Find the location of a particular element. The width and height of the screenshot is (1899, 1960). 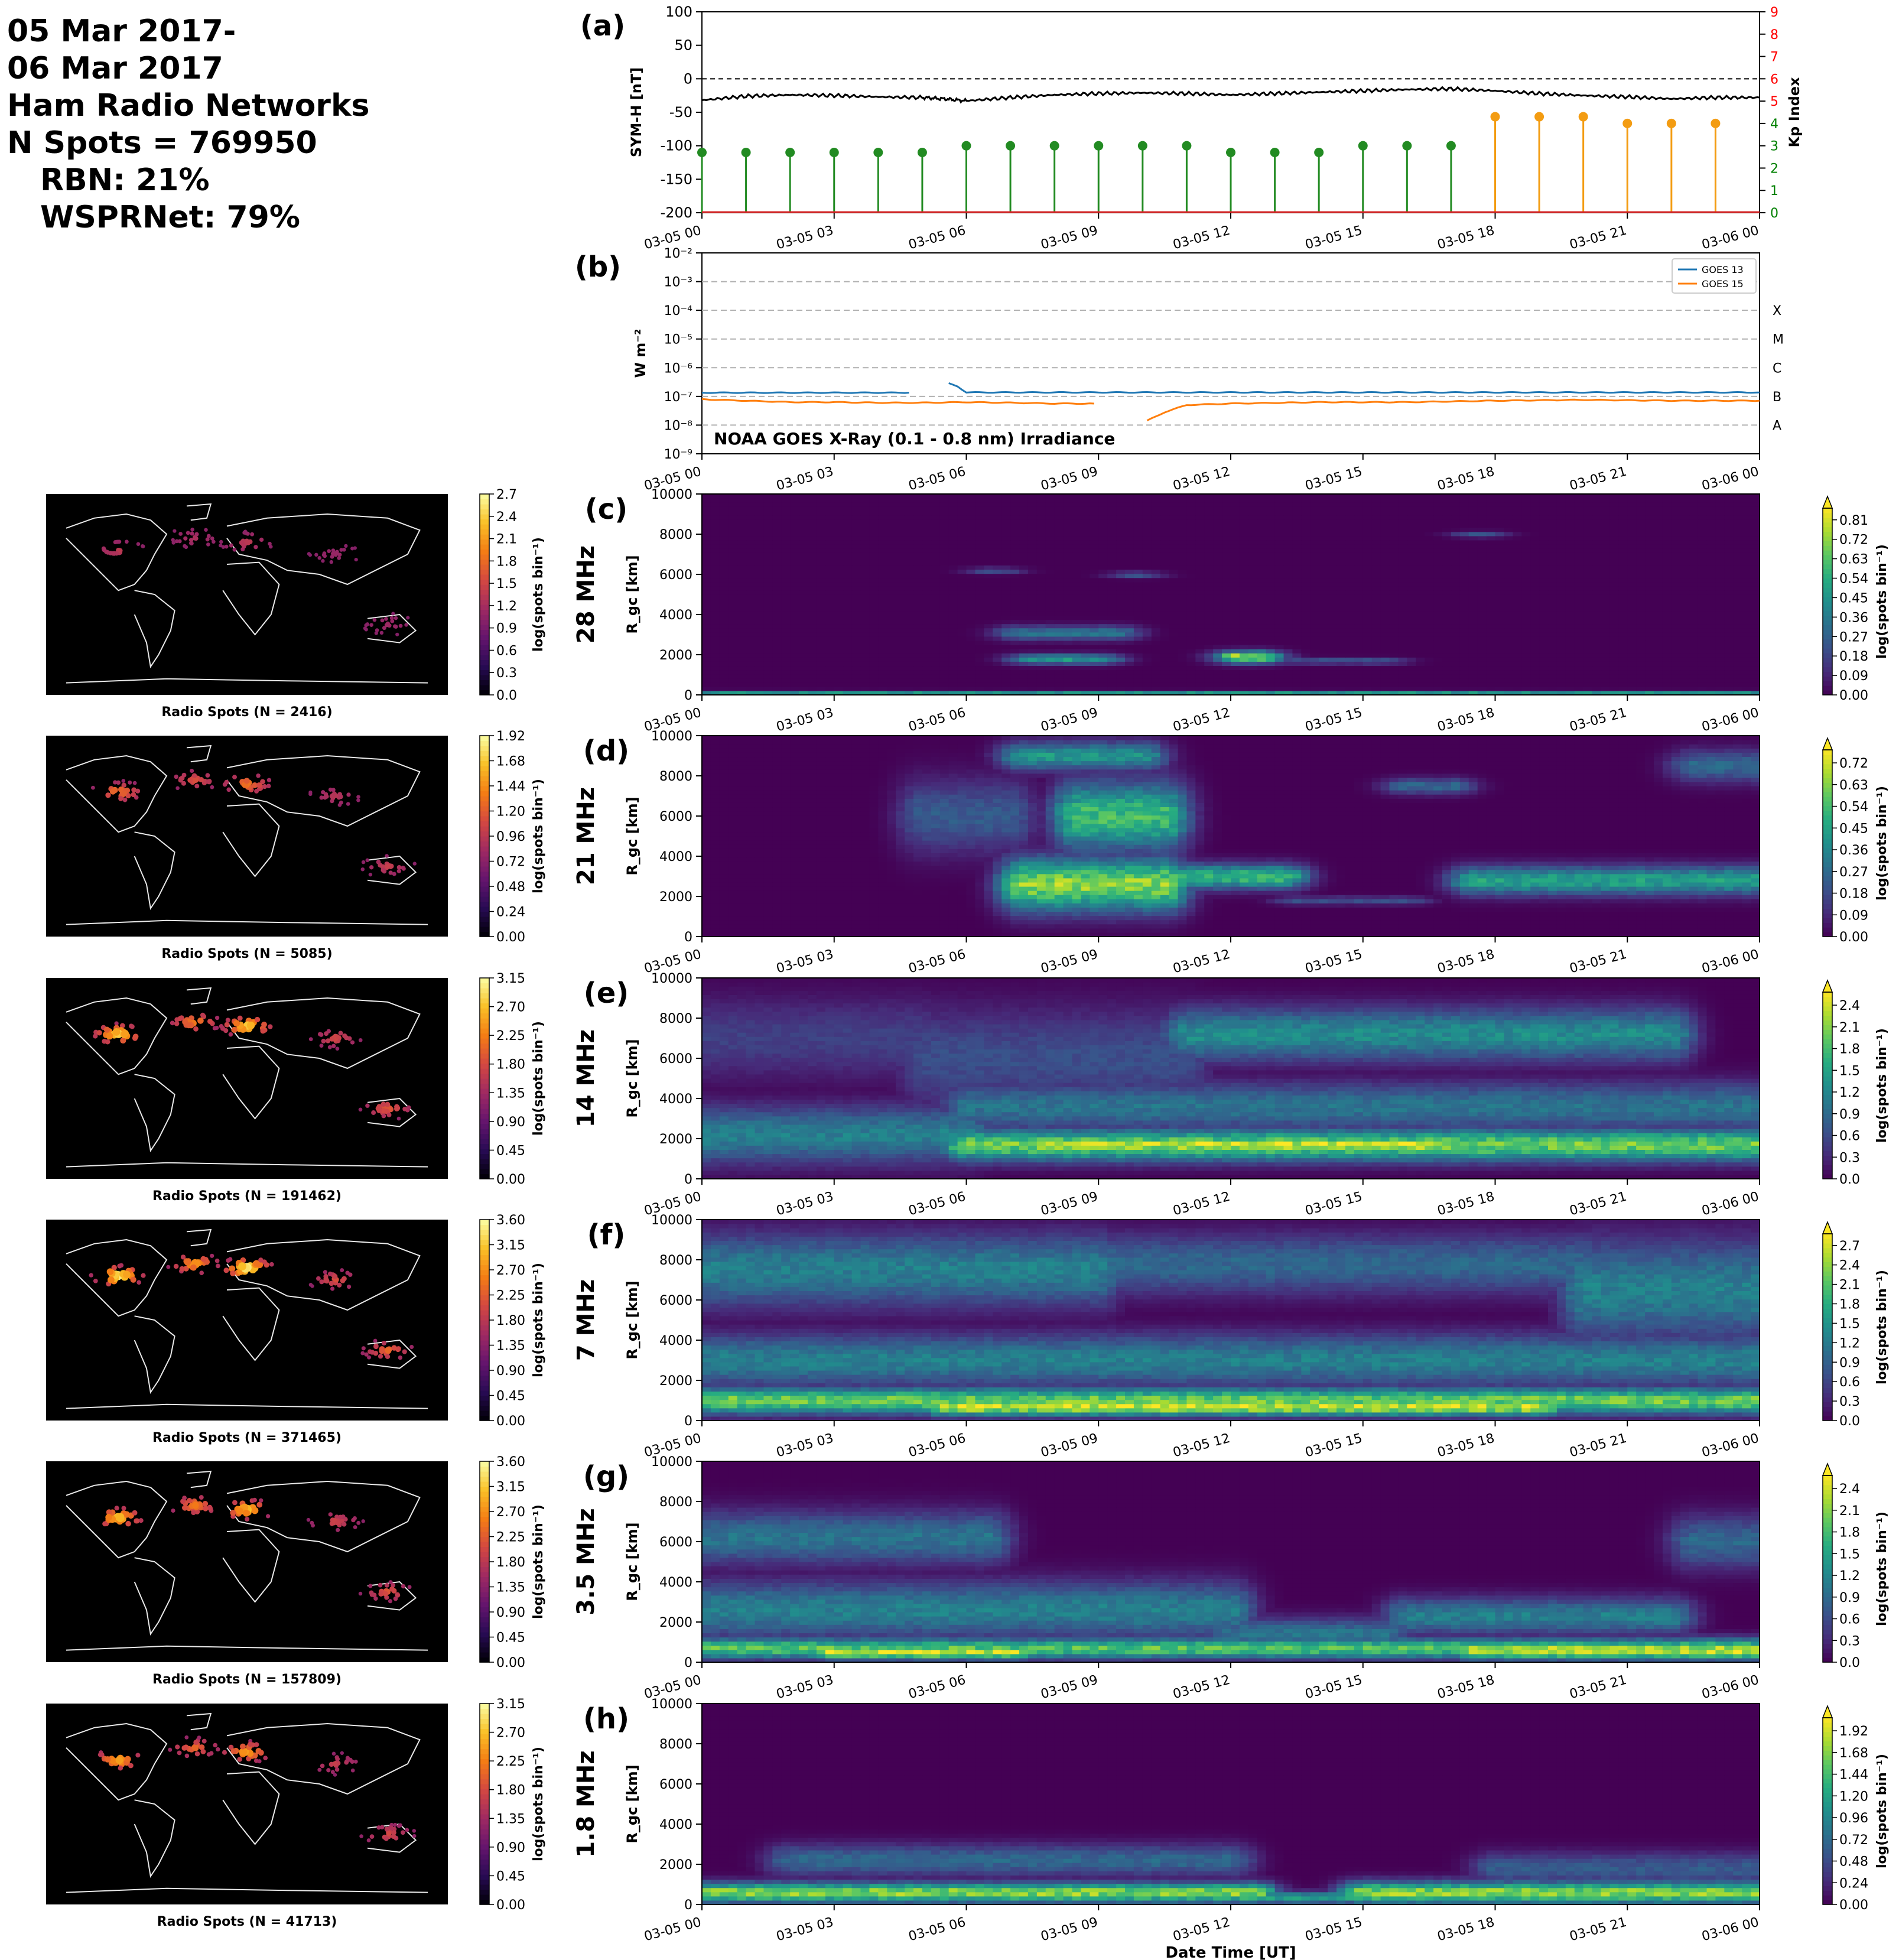

kp-tick-label: 3 is located at coordinates (1774, 146).